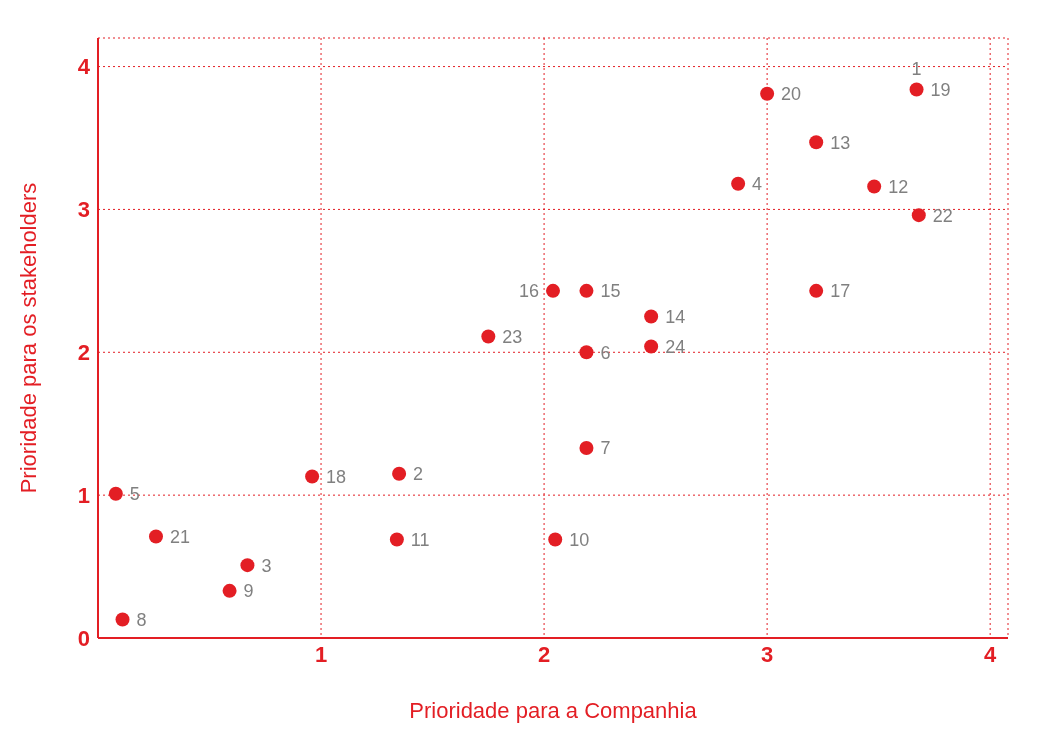  I want to click on annotation: 16, so click(528, 291).